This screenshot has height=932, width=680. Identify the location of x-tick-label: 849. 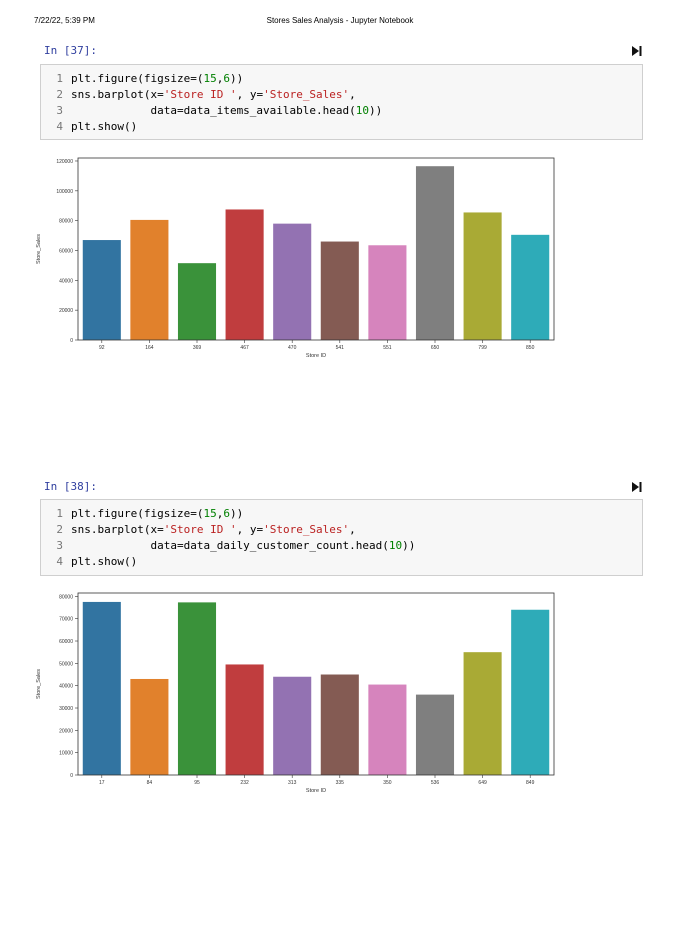
(530, 783).